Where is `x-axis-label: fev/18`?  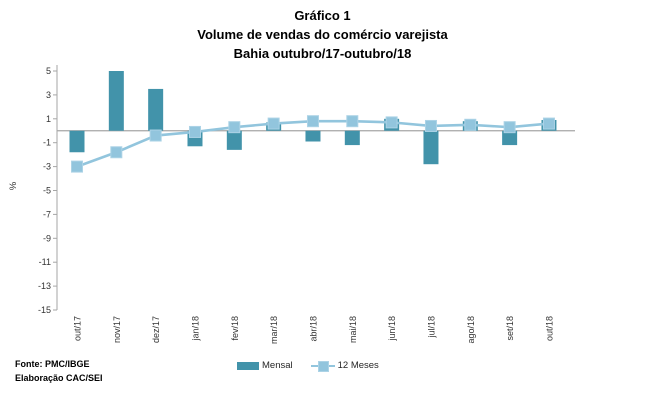 x-axis-label: fev/18 is located at coordinates (235, 328).